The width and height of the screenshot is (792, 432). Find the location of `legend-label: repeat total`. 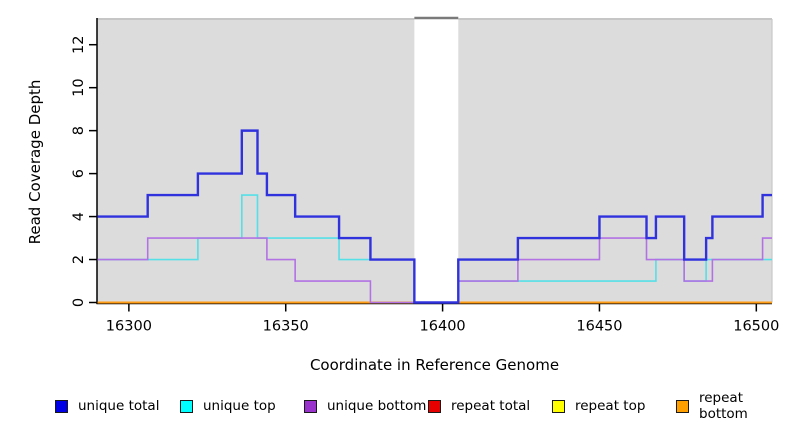

legend-label: repeat total is located at coordinates (491, 406).